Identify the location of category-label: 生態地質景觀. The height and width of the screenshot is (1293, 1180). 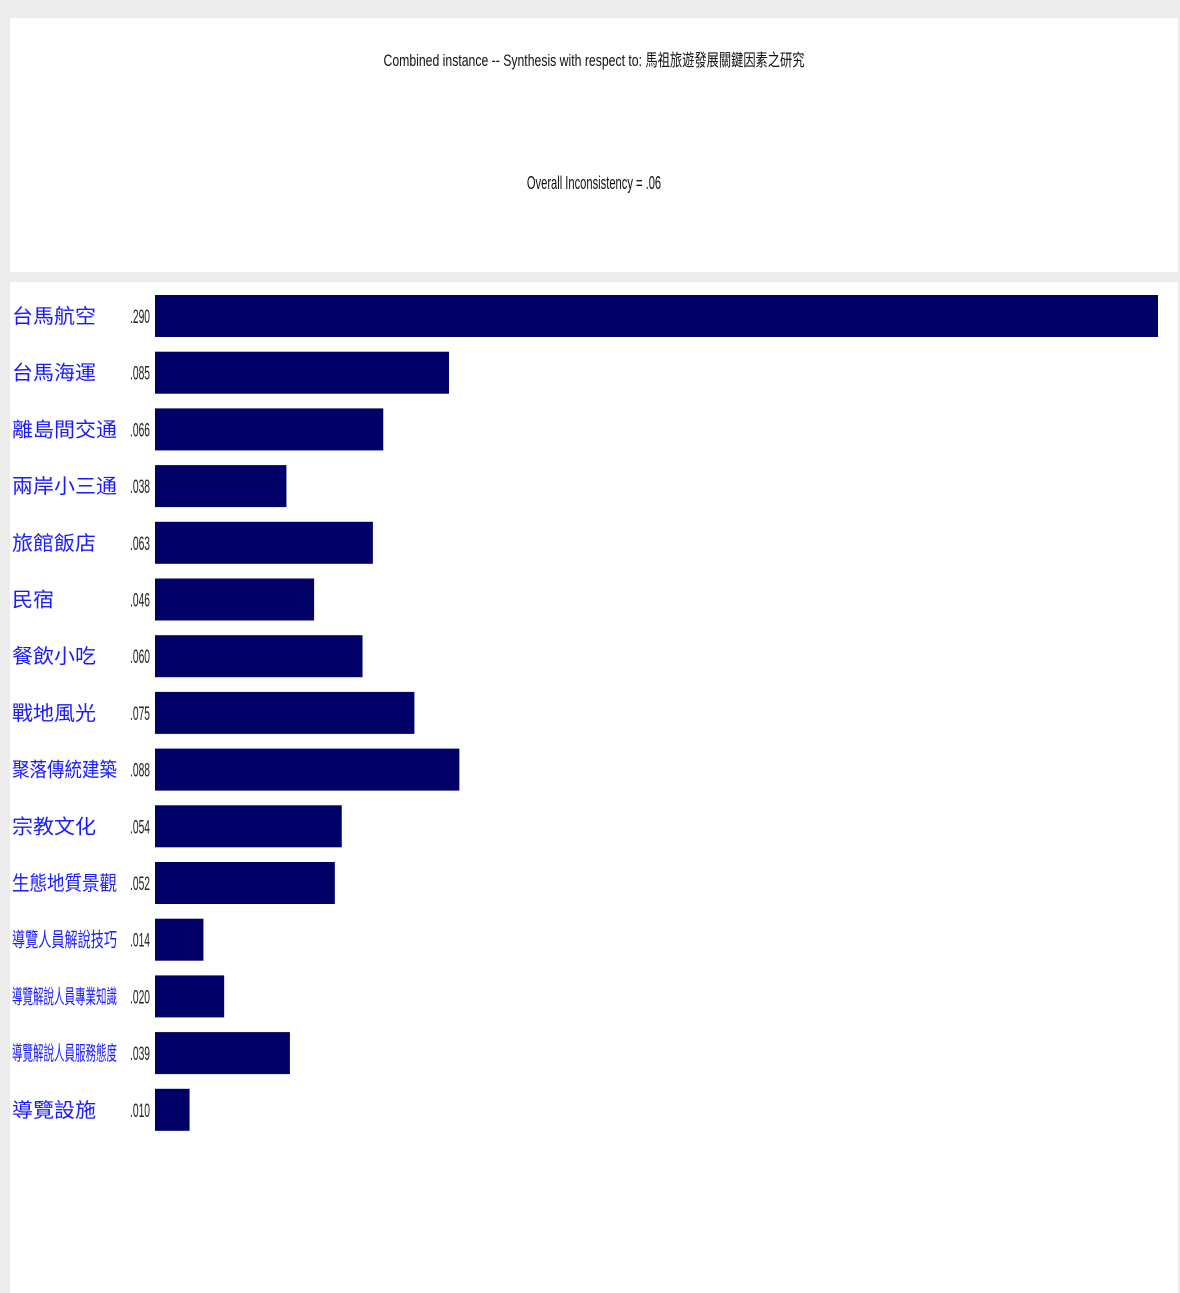
(64, 883).